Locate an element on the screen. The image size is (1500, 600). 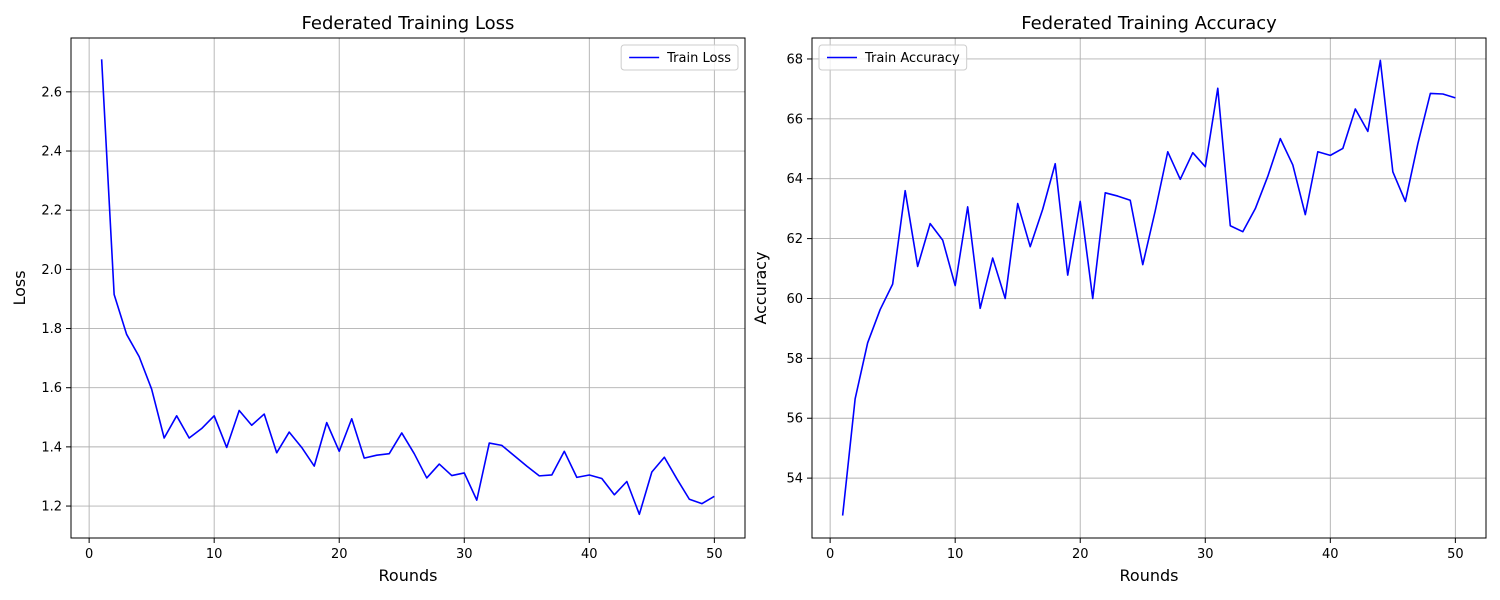
y-tick-label: 66 is located at coordinates (794, 119).